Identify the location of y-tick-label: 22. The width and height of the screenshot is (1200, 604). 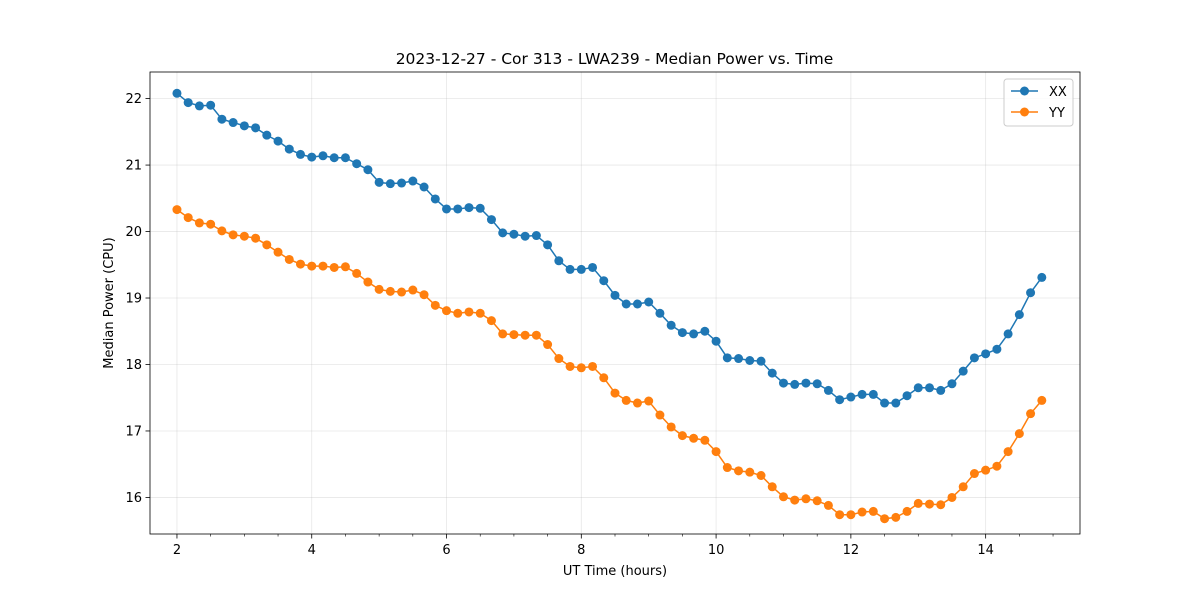
(133, 99).